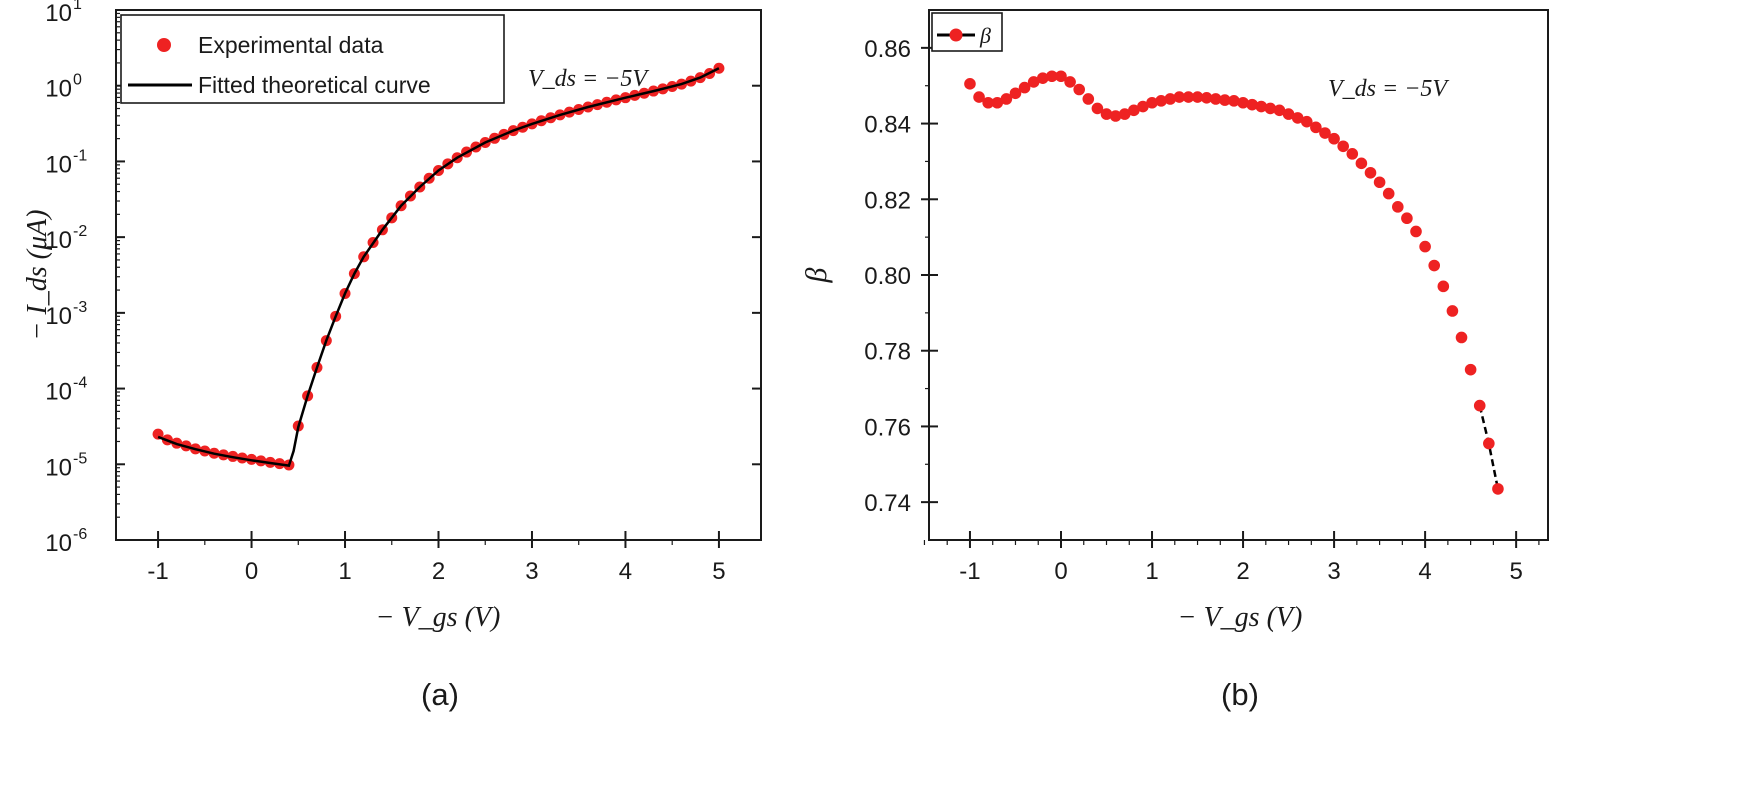 The width and height of the screenshot is (1748, 795). What do you see at coordinates (291, 45) in the screenshot?
I see `legend-label-experimental: Experimental data` at bounding box center [291, 45].